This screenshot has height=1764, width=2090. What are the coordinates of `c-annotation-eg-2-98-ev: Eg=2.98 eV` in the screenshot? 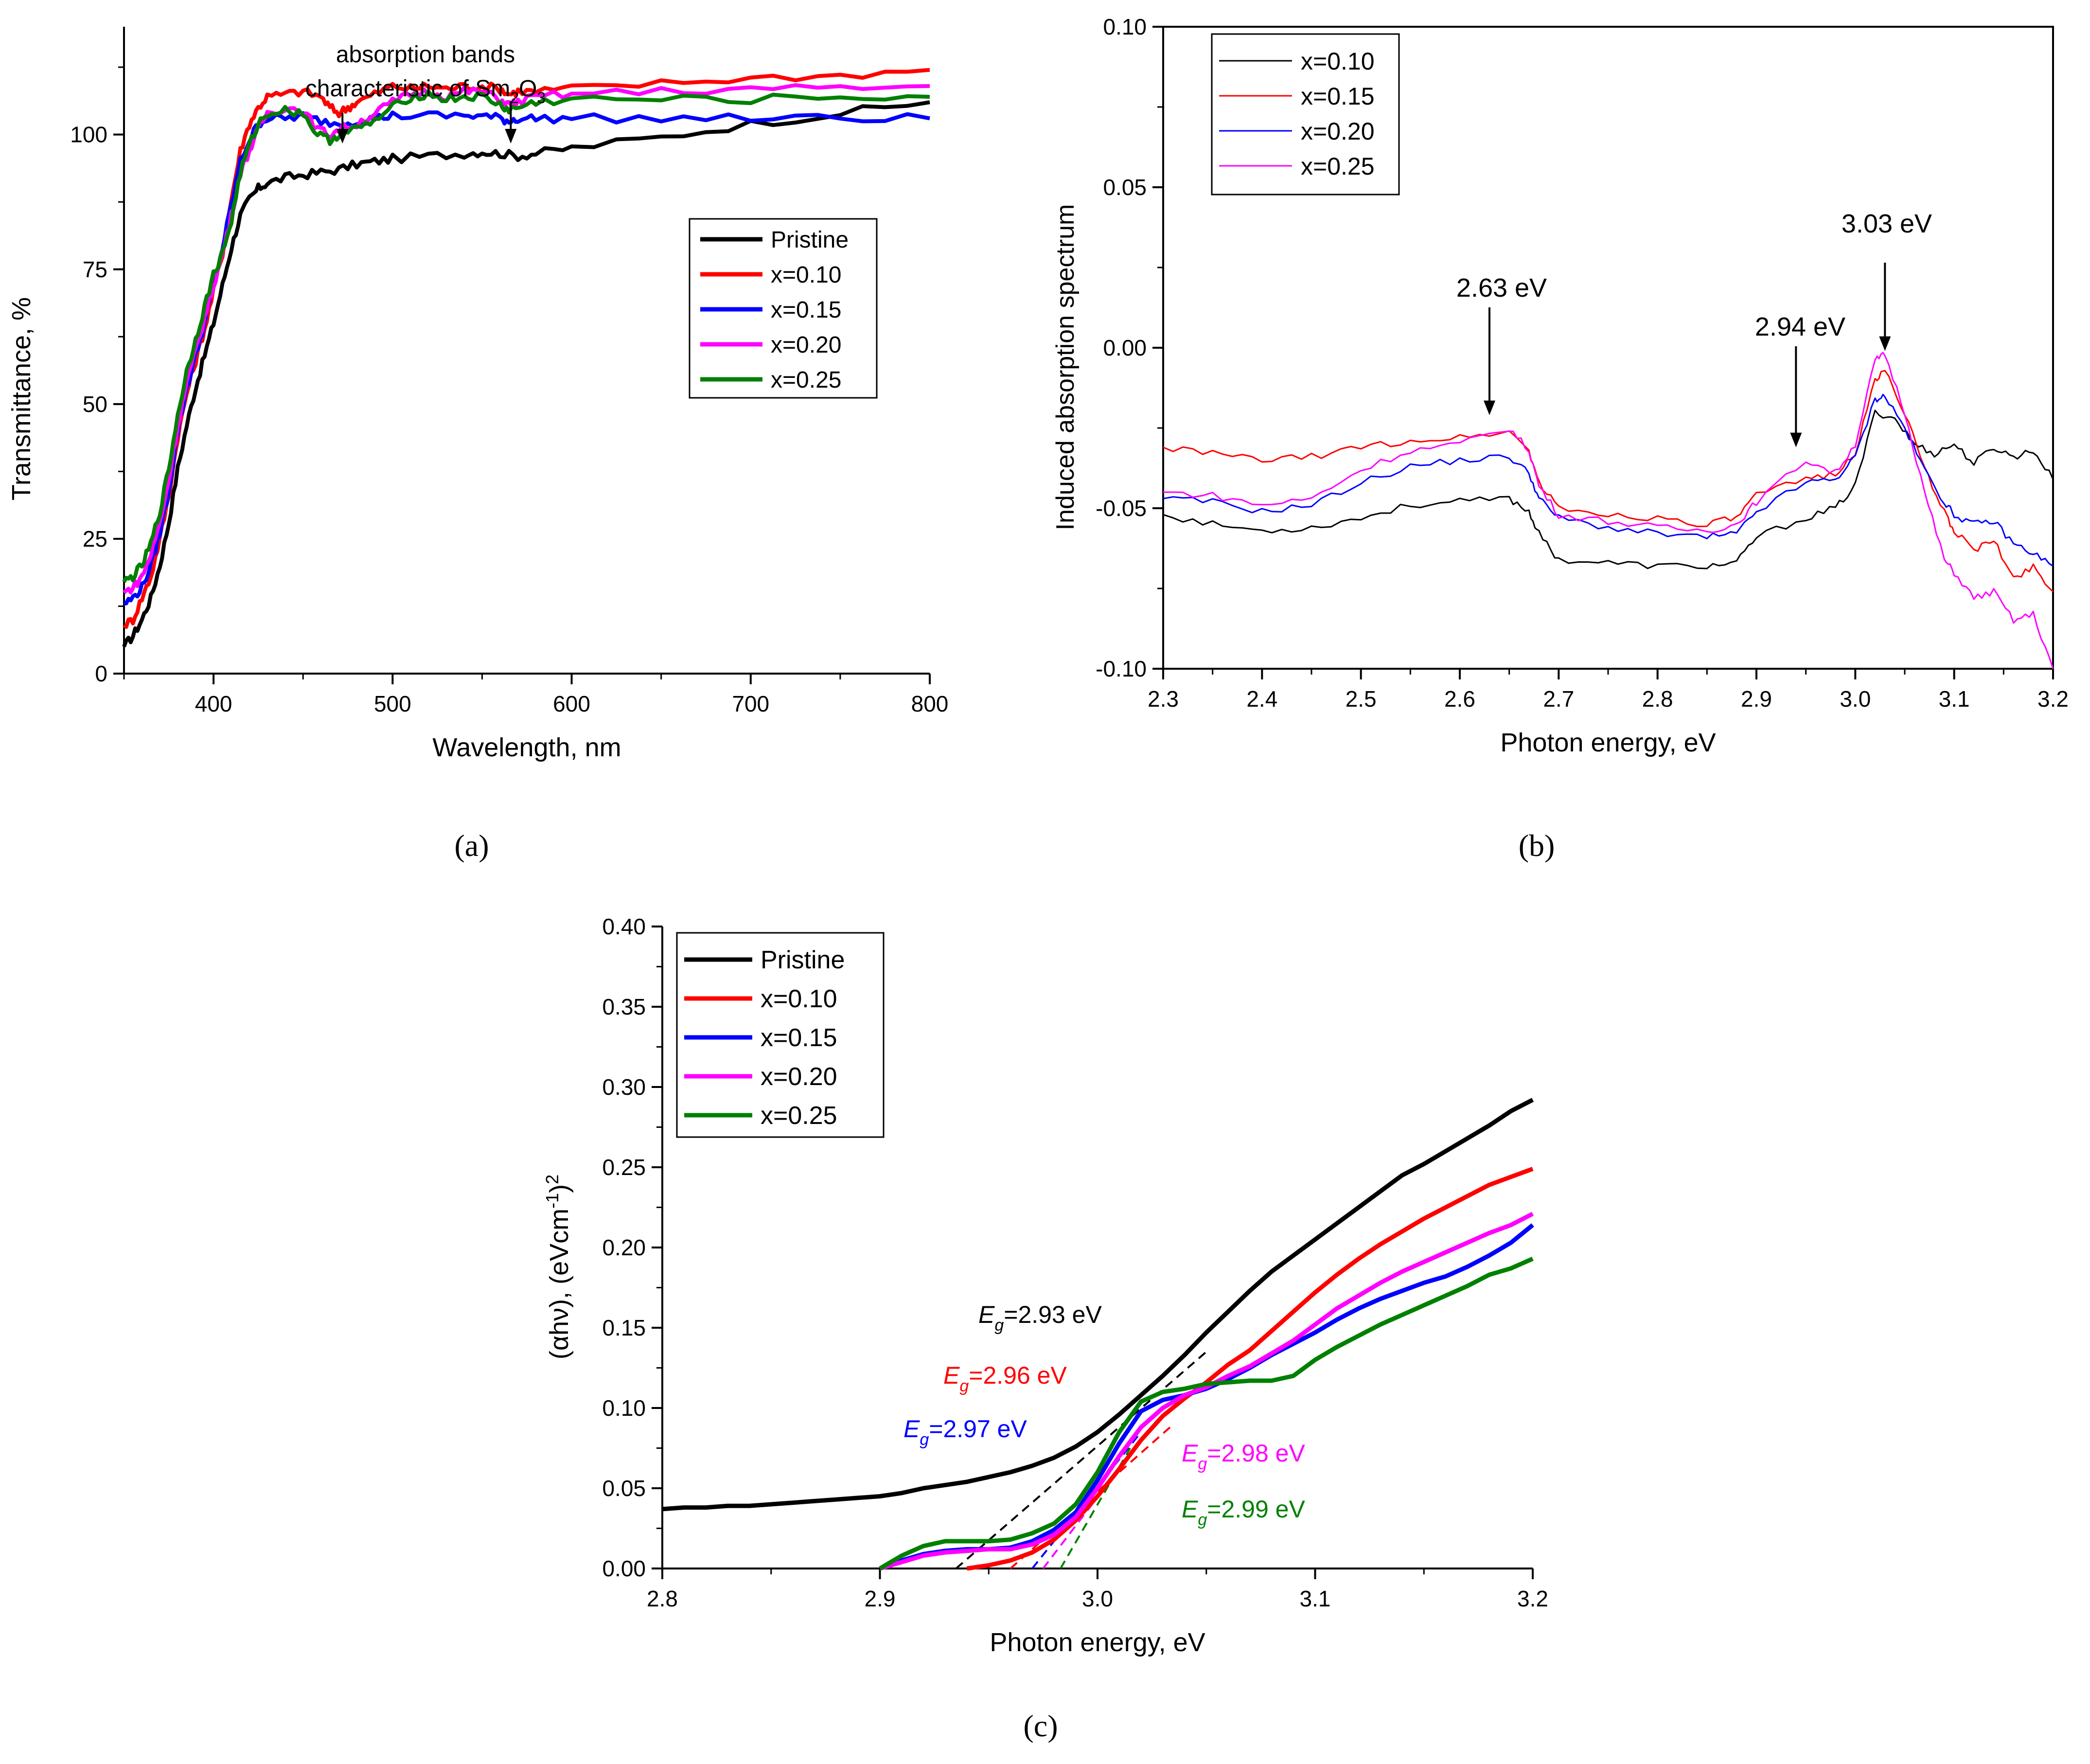 It's located at (1243, 1457).